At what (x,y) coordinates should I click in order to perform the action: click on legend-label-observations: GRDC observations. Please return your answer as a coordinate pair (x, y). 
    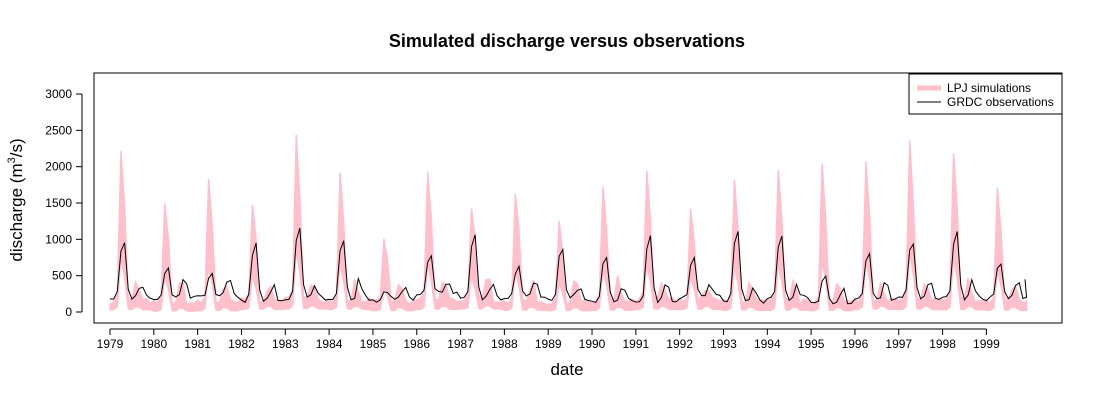
    Looking at the image, I should click on (1000, 102).